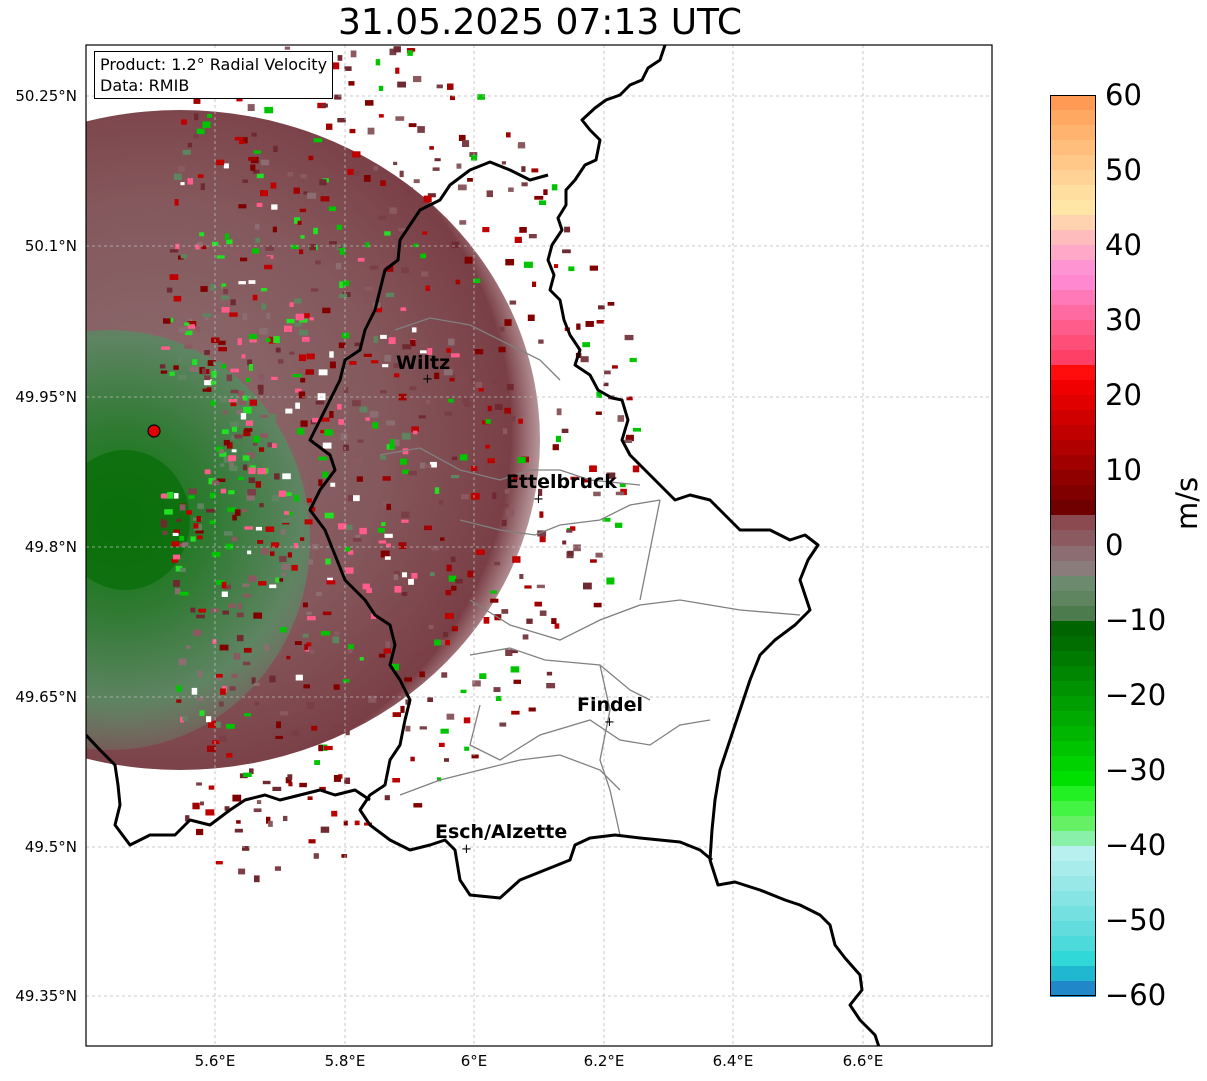 This screenshot has height=1081, width=1207. Describe the element at coordinates (1114, 545) in the screenshot. I see `colorbar-tick: 0` at that location.